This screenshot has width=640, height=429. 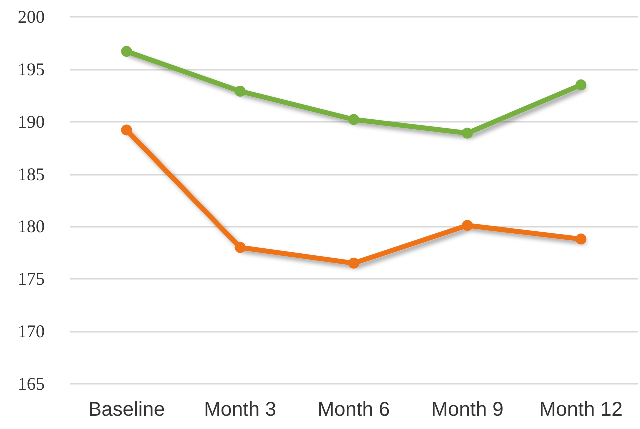 I want to click on x-tick-label: Month 3, so click(x=240, y=410).